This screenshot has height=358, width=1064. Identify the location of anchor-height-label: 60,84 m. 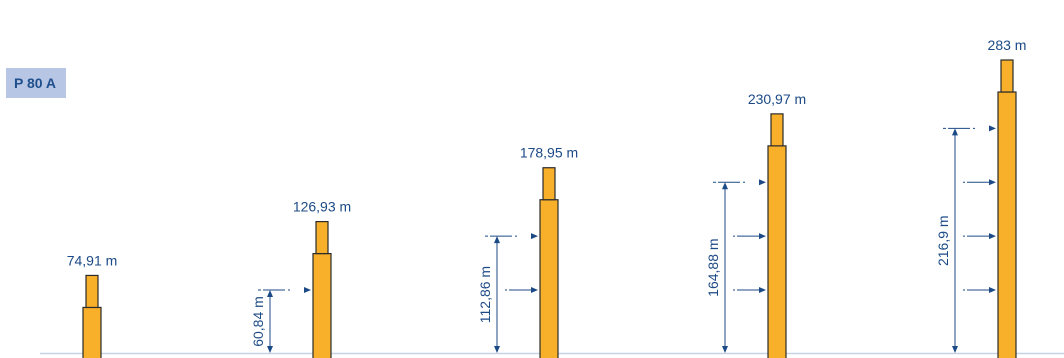
(258, 321).